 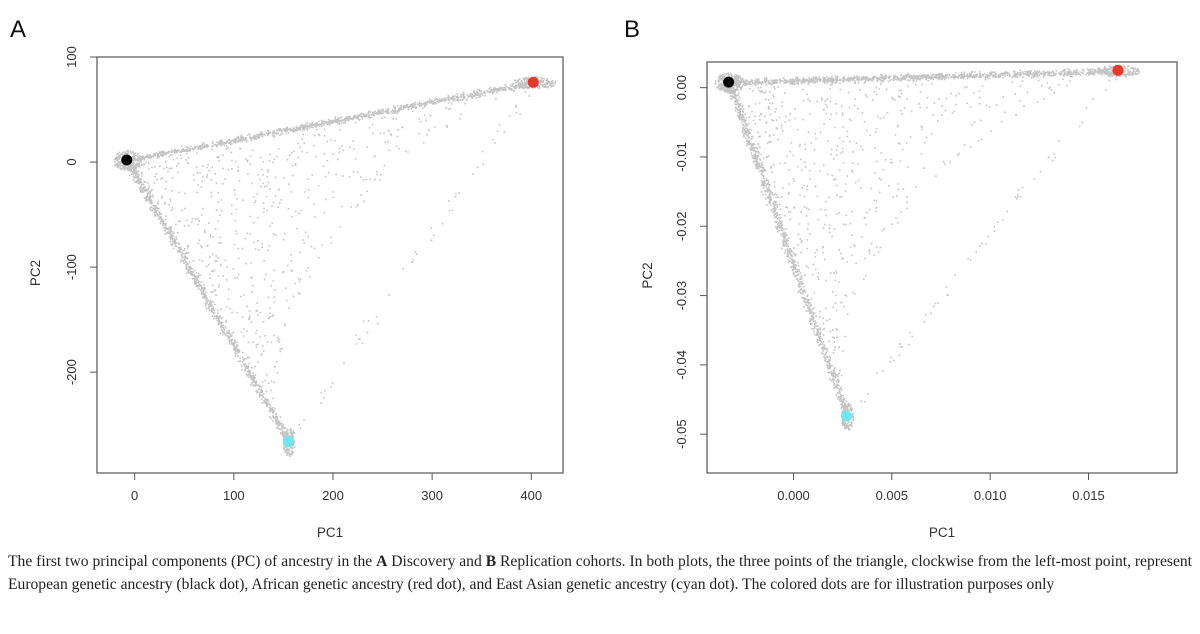 What do you see at coordinates (632, 29) in the screenshot?
I see `panel-b-label: B` at bounding box center [632, 29].